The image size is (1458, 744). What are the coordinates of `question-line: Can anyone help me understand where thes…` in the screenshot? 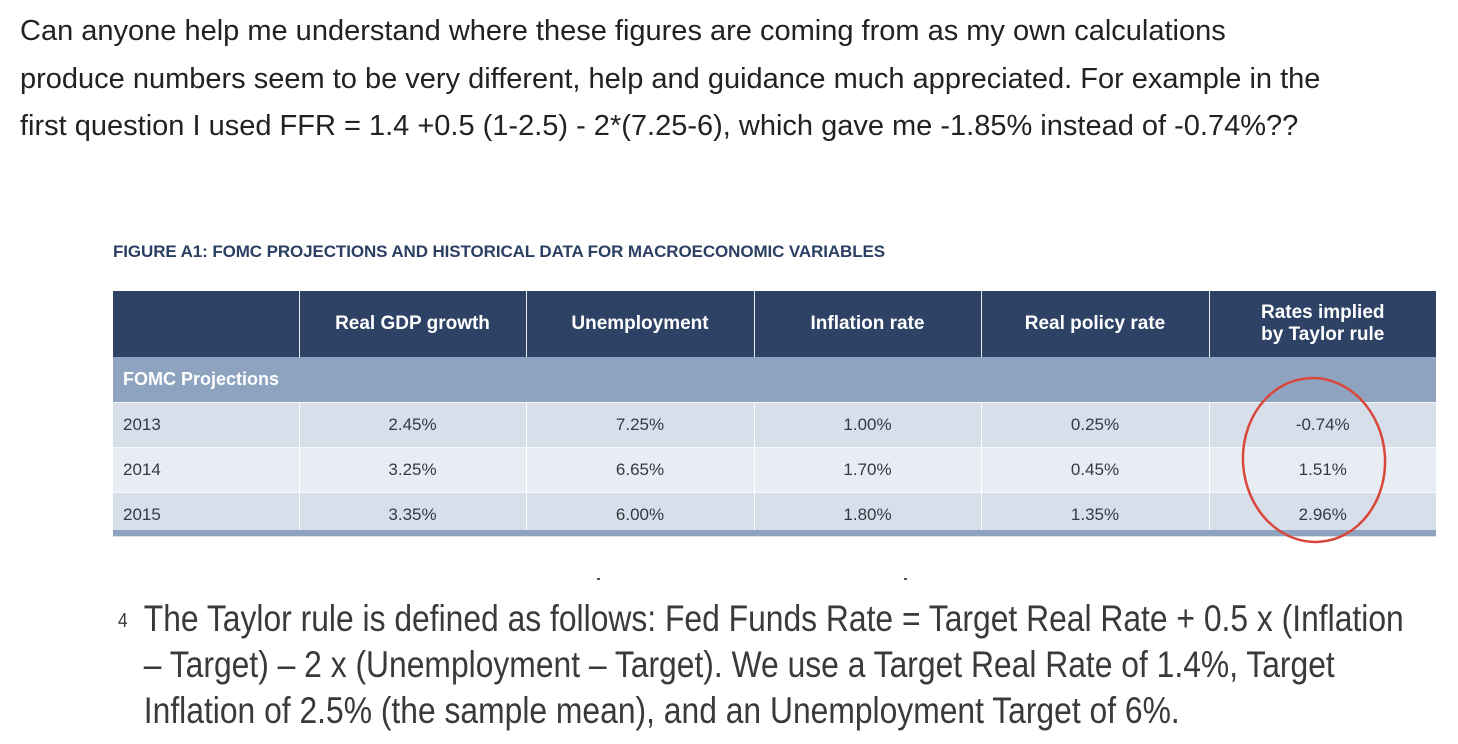 It's located at (623, 31).